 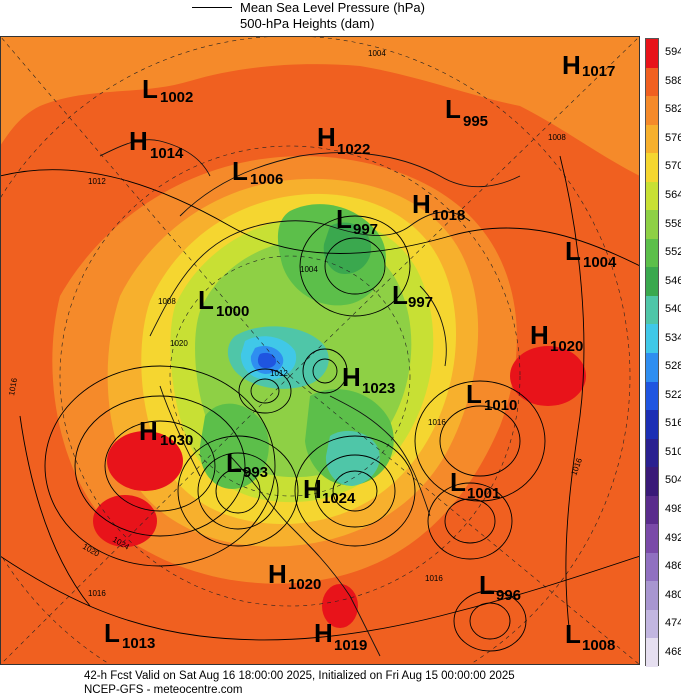 What do you see at coordinates (673, 337) in the screenshot?
I see `color-scale-label: 534` at bounding box center [673, 337].